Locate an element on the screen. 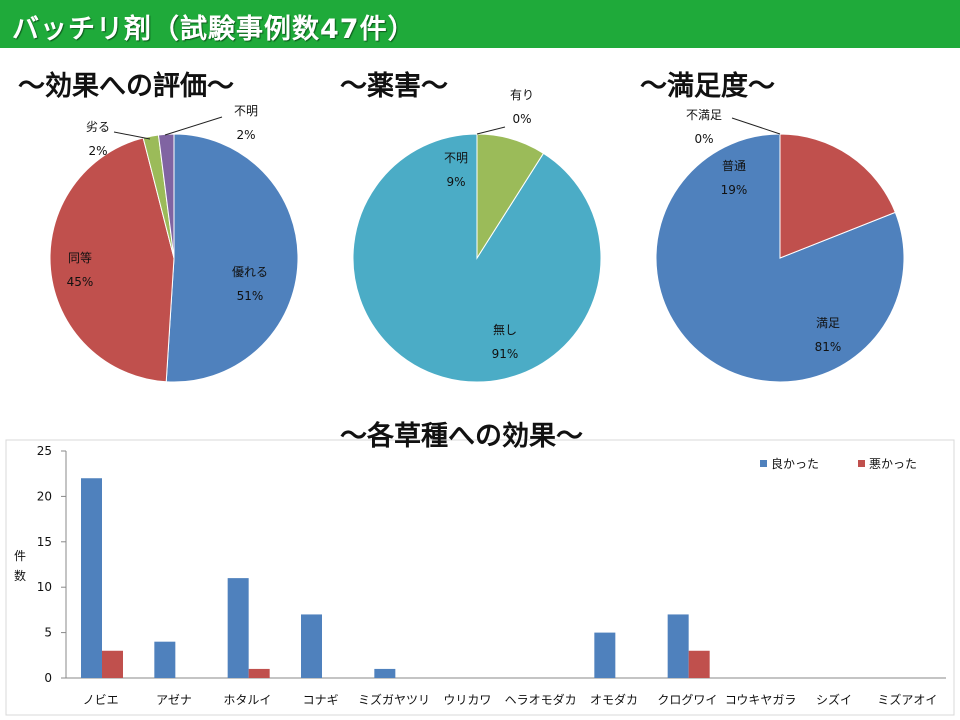 The height and width of the screenshot is (720, 960). x-tick-11: ミズアオイ is located at coordinates (907, 699).